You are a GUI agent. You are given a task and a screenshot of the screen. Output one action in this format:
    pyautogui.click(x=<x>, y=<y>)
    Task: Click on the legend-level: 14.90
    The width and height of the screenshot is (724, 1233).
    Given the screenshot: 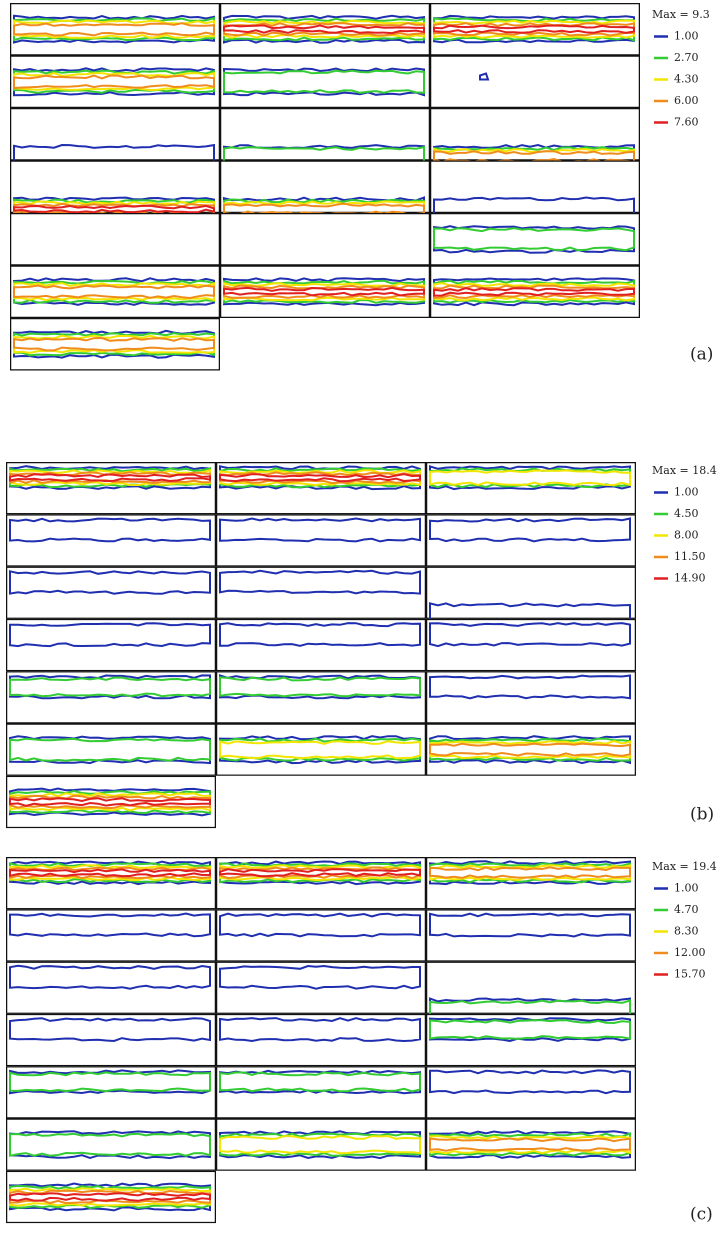 What is the action you would take?
    pyautogui.click(x=690, y=578)
    